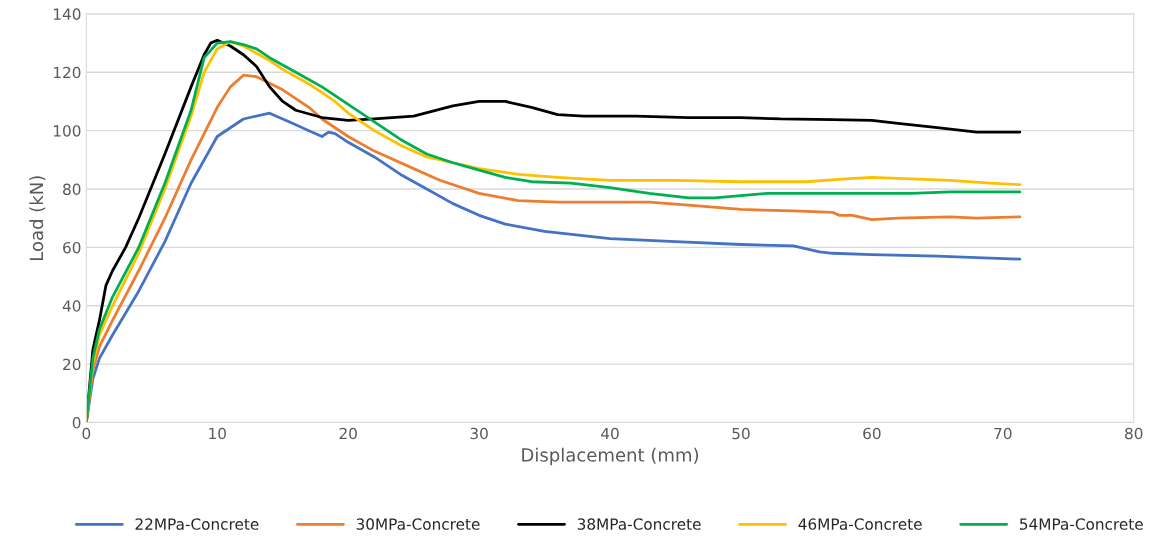  Describe the element at coordinates (348, 433) in the screenshot. I see `x-tick-label: 20` at that location.